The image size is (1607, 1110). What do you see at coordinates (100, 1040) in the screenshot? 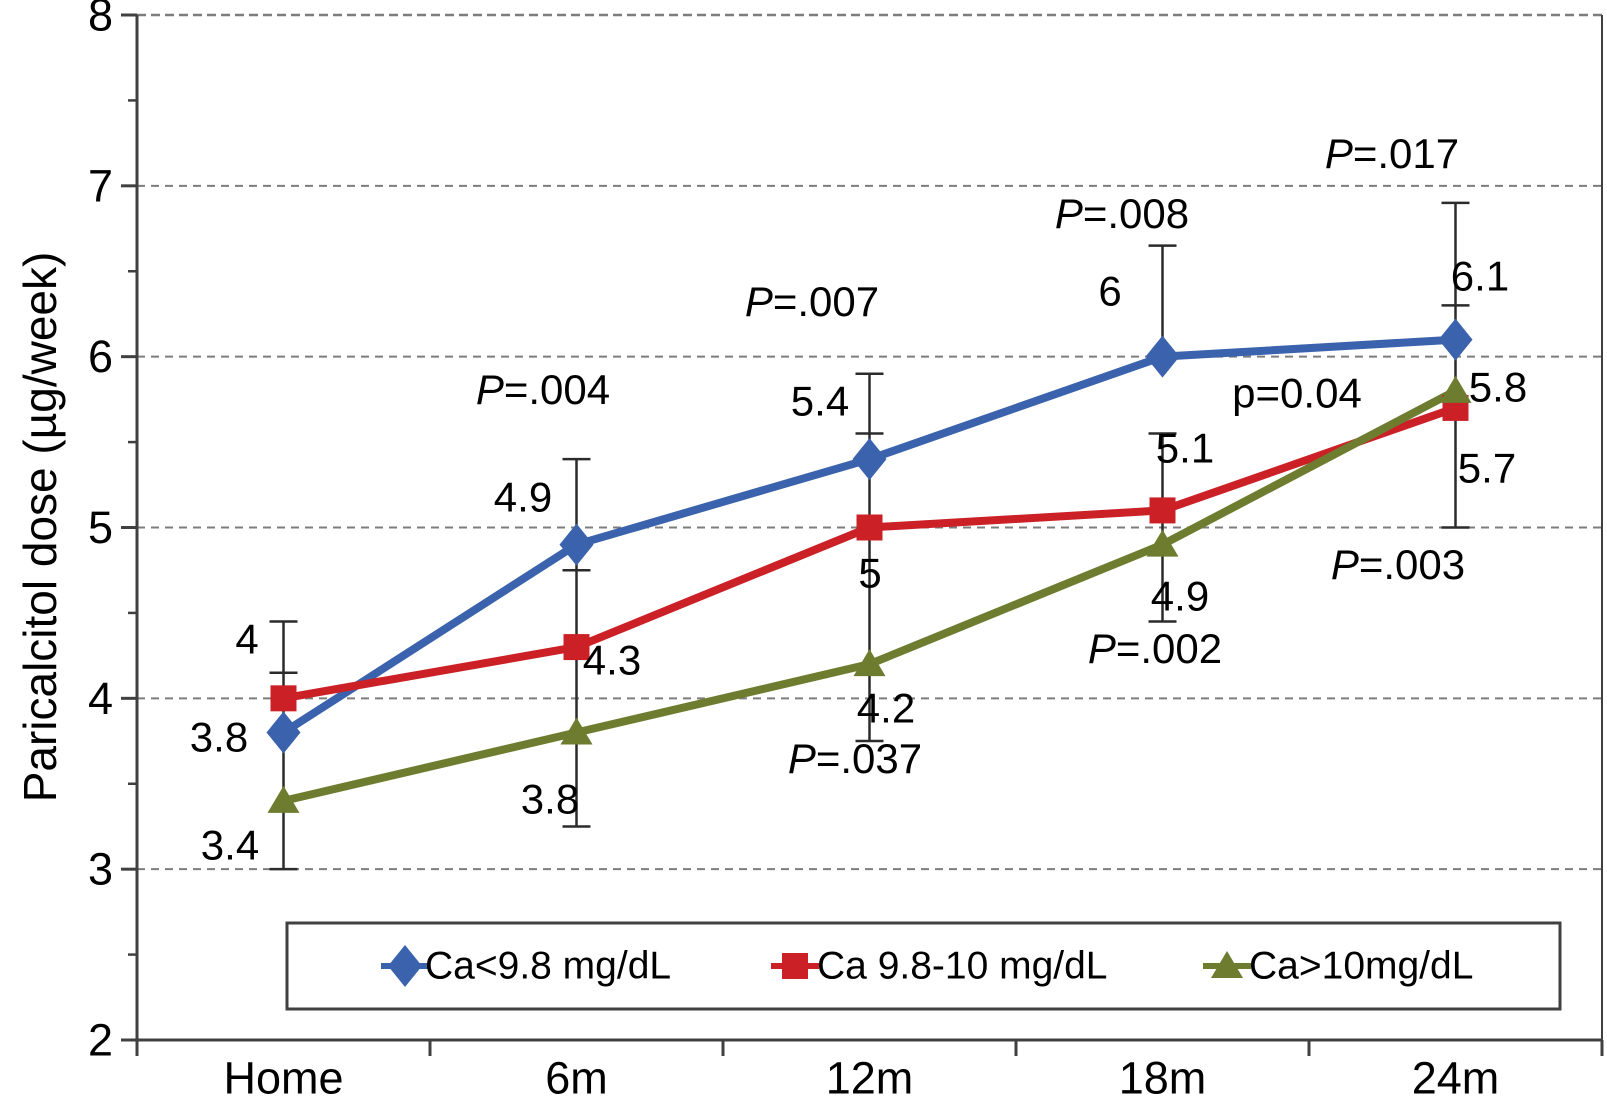
I see `y-tick-label-2: 2` at bounding box center [100, 1040].